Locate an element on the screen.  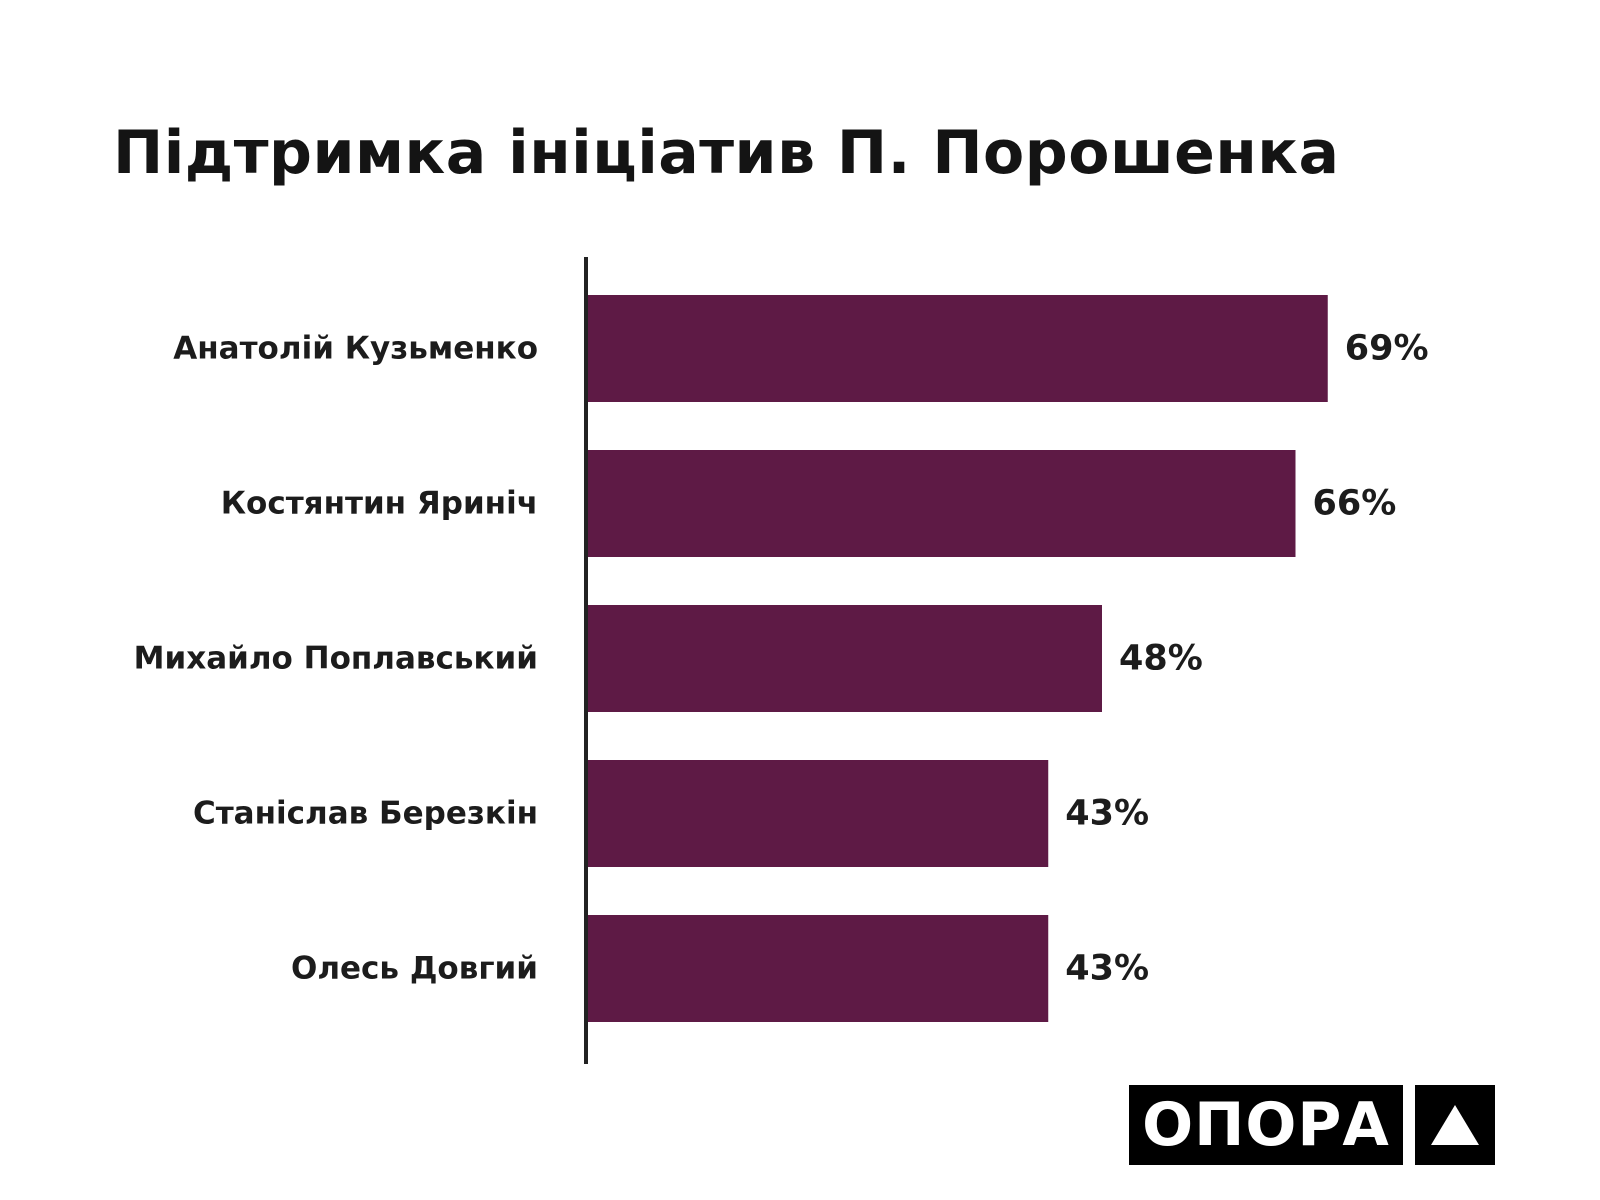
category-label-4: Станіслав Березкін is located at coordinates (365, 814).